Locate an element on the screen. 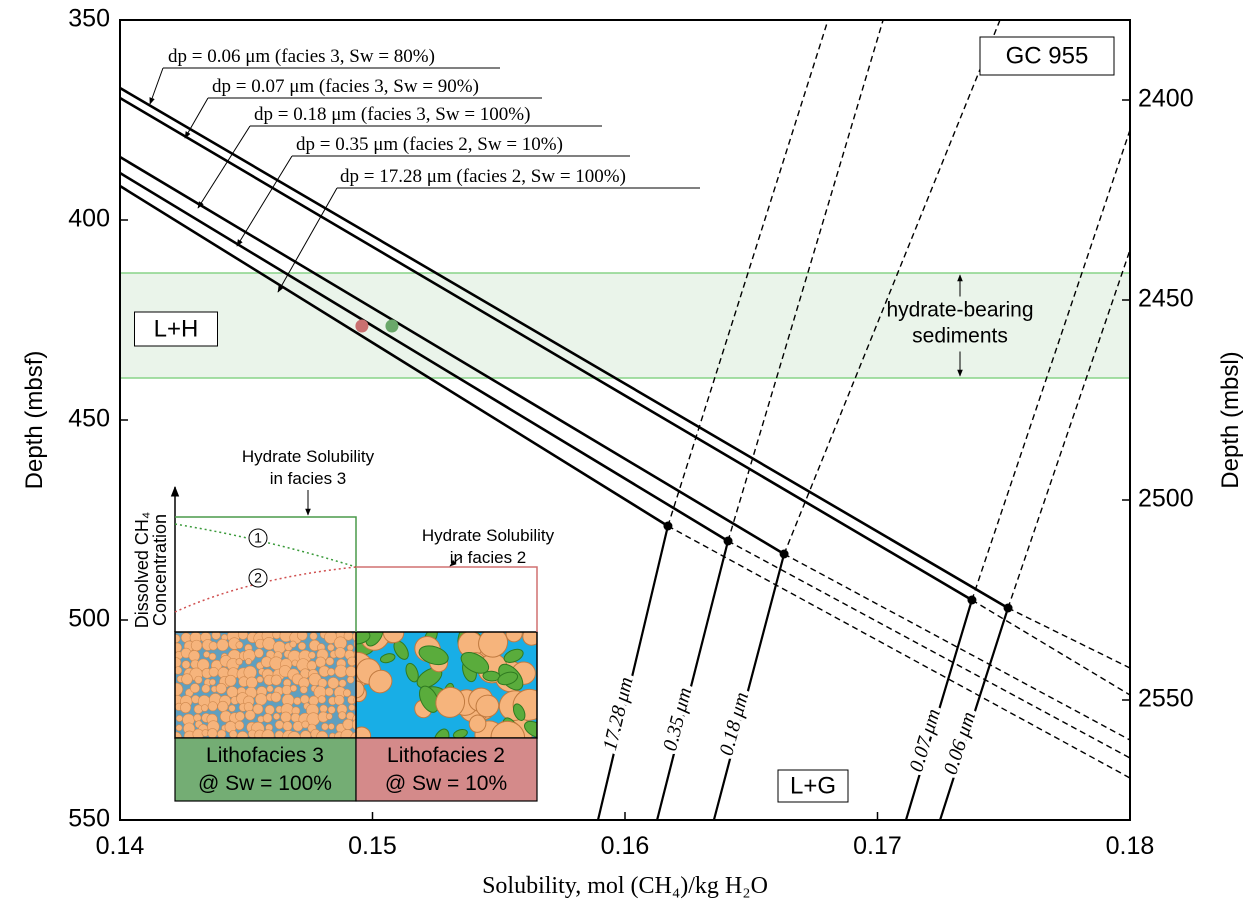 The width and height of the screenshot is (1252, 907). curve-label: 0.06 μm is located at coordinates (960, 743).